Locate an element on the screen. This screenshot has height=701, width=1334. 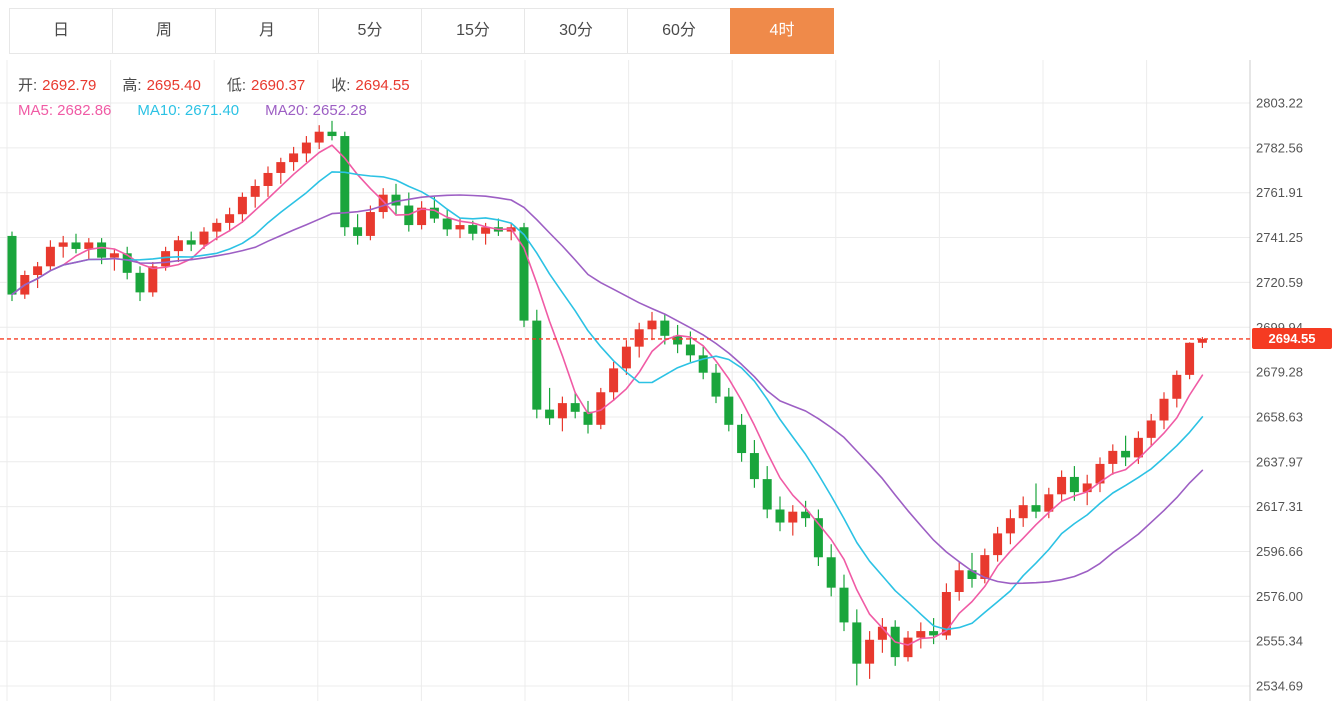
y-axis-label: 2720.59 is located at coordinates (1279, 282).